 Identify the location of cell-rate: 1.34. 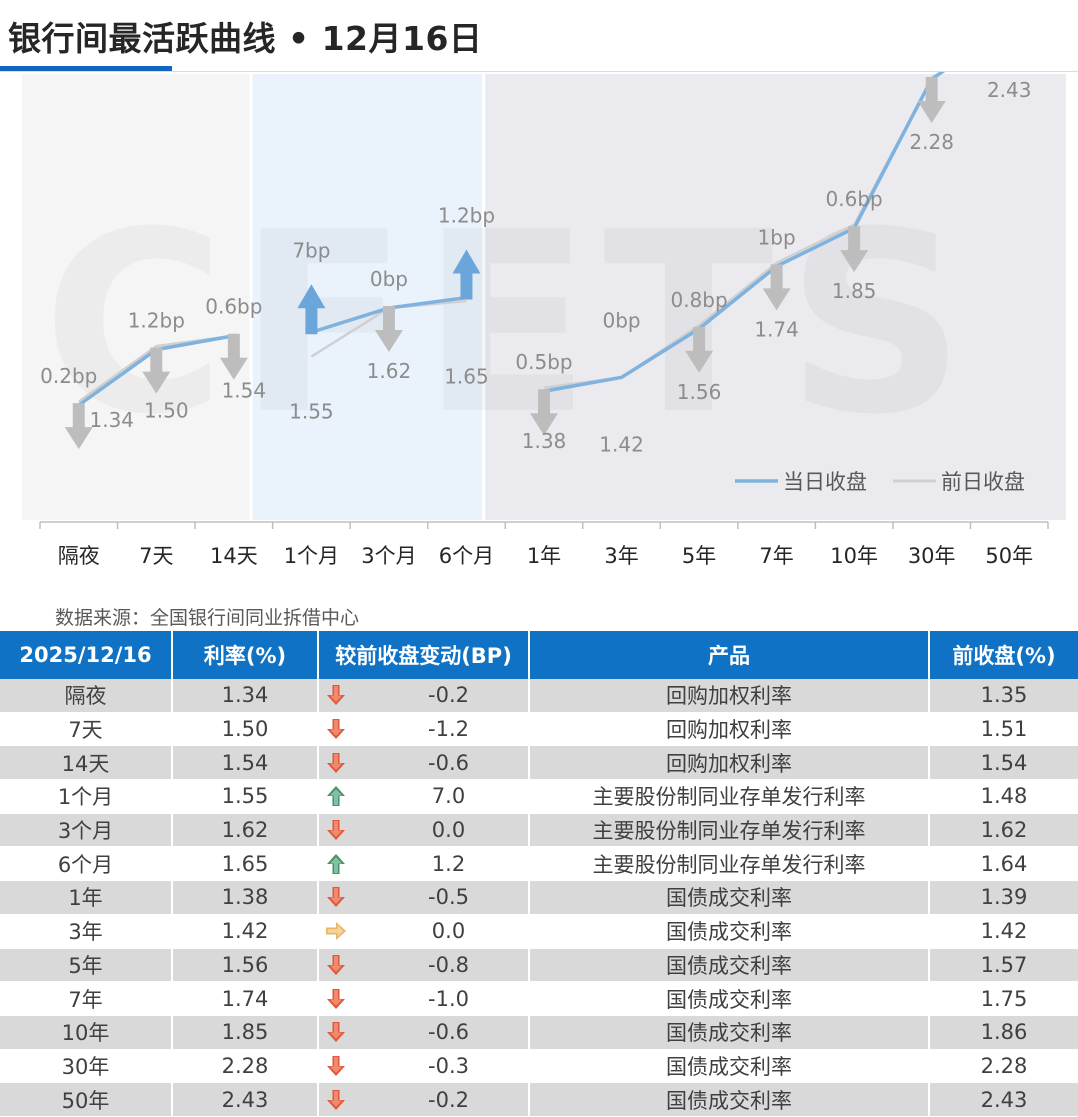
(245, 696).